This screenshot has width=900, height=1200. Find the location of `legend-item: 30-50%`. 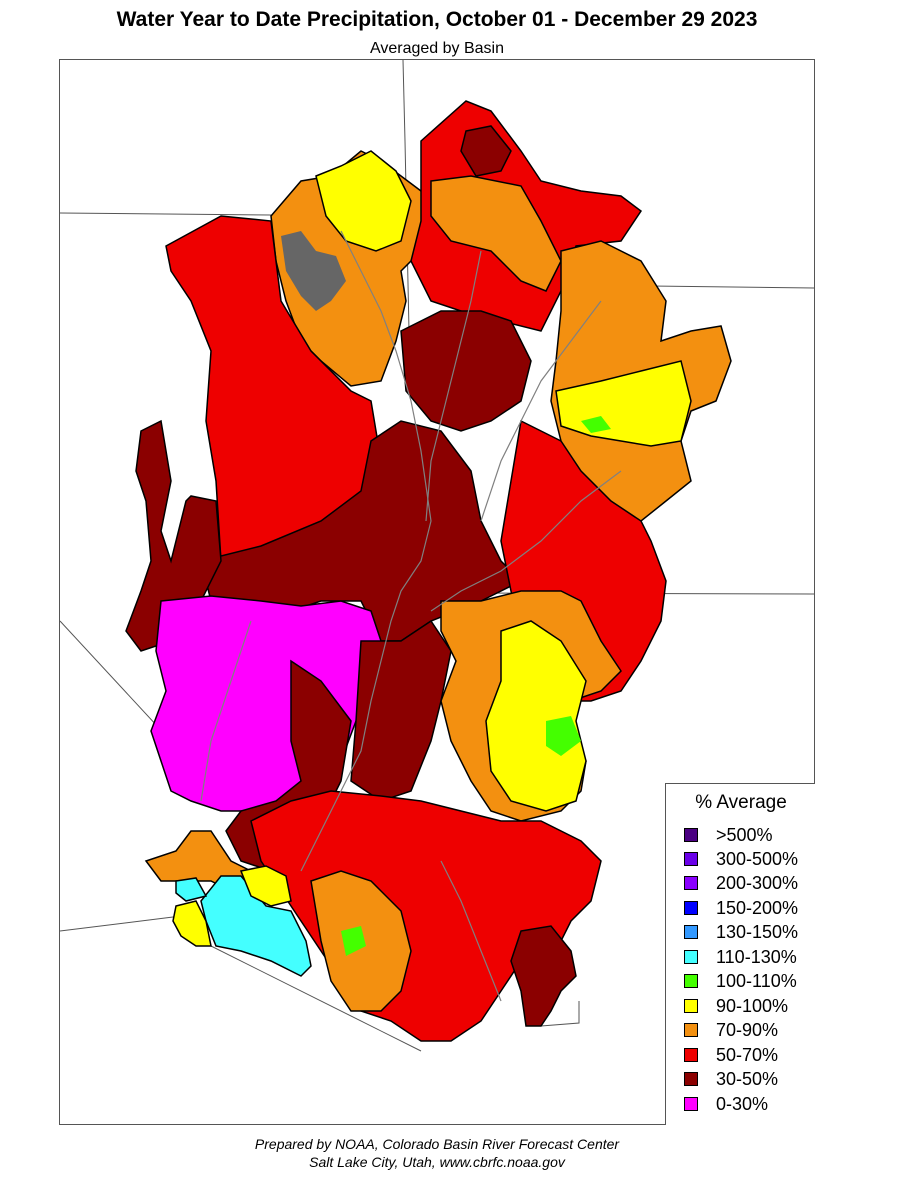

legend-item: 30-50% is located at coordinates (731, 1079).